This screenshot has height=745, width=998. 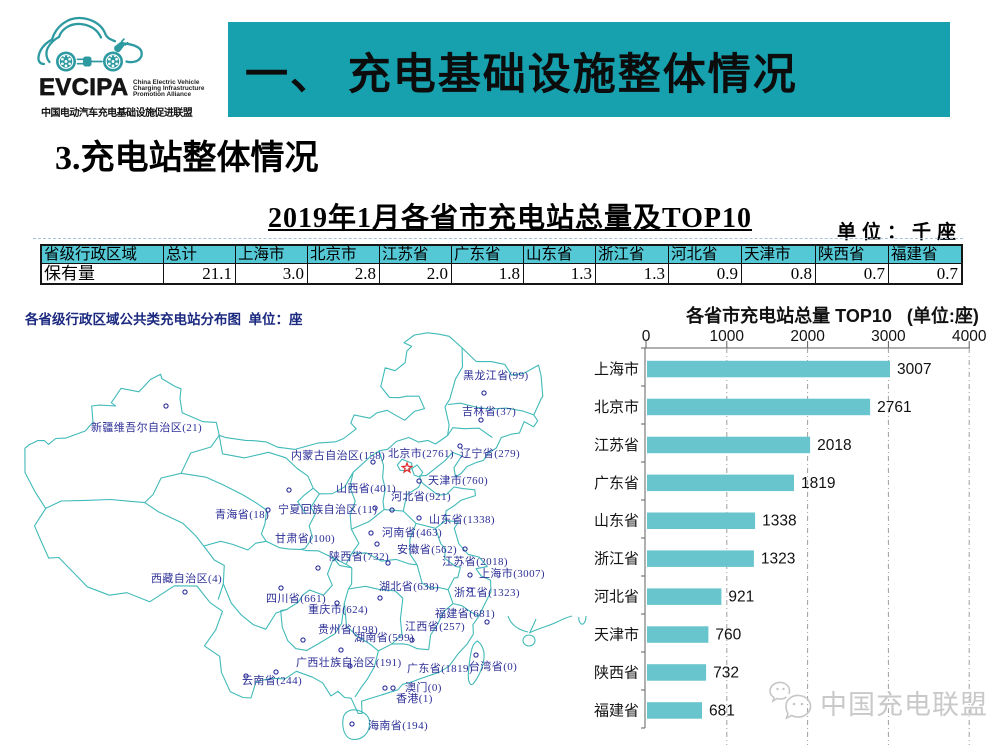 What do you see at coordinates (435, 626) in the screenshot?
I see `svg-text: 江西省(257)` at bounding box center [435, 626].